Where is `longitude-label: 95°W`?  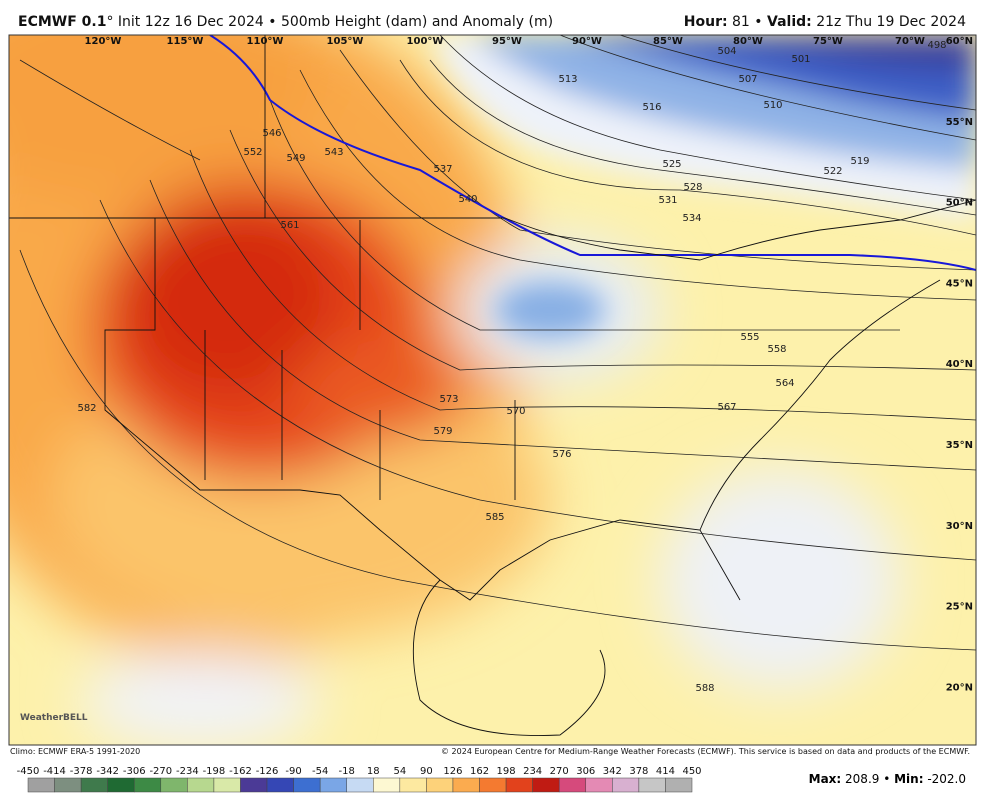 longitude-label: 95°W is located at coordinates (507, 41).